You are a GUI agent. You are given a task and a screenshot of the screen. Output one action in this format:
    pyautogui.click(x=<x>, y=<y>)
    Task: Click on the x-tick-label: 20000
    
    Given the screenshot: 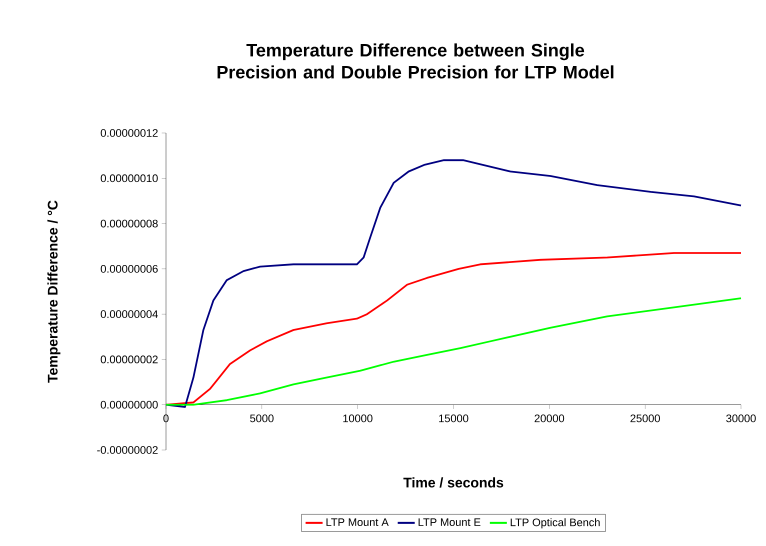 What is the action you would take?
    pyautogui.click(x=549, y=418)
    